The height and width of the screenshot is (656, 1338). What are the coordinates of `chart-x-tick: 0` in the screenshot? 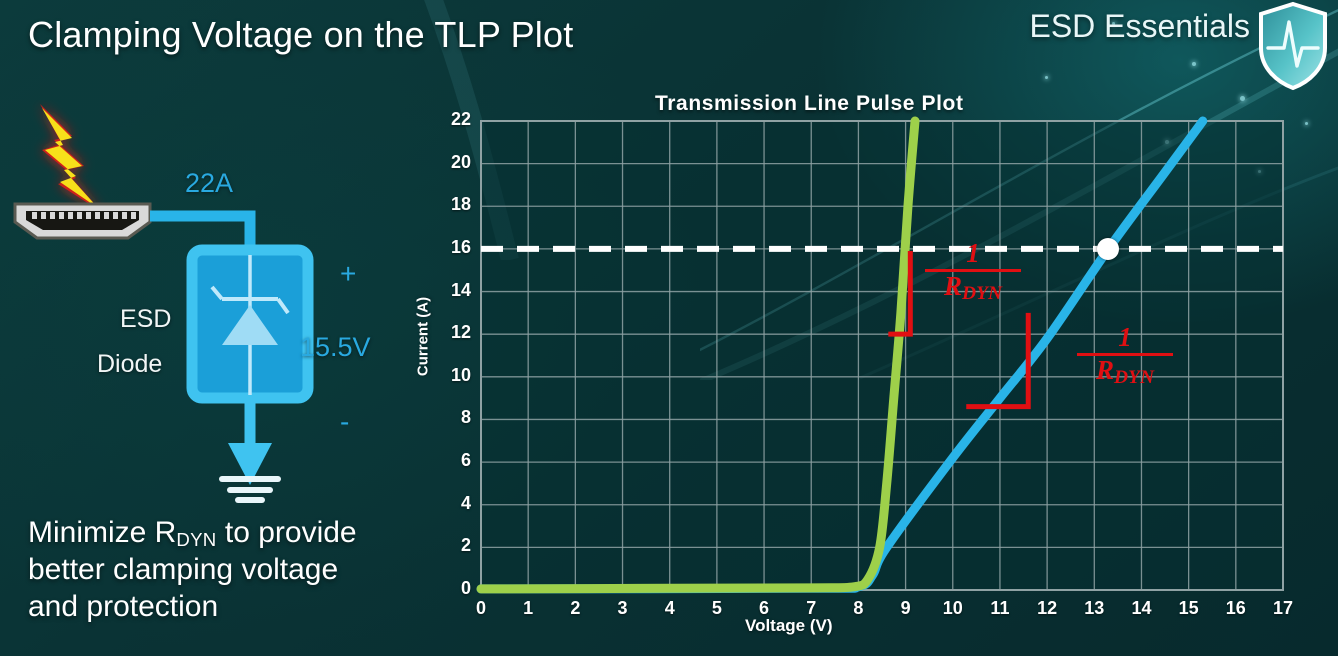 It's located at (480, 608).